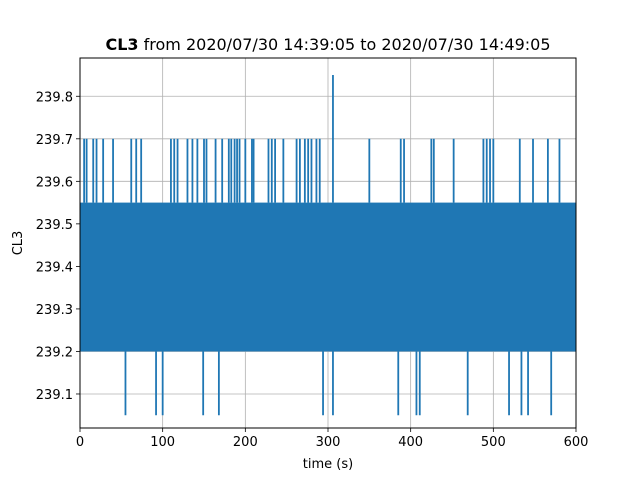 The width and height of the screenshot is (640, 480). Describe the element at coordinates (576, 442) in the screenshot. I see `x-tick-label: 600` at that location.